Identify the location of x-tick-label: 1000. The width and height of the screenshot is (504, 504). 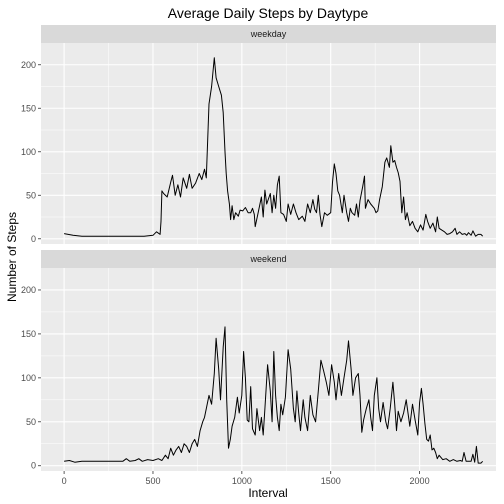
(242, 481).